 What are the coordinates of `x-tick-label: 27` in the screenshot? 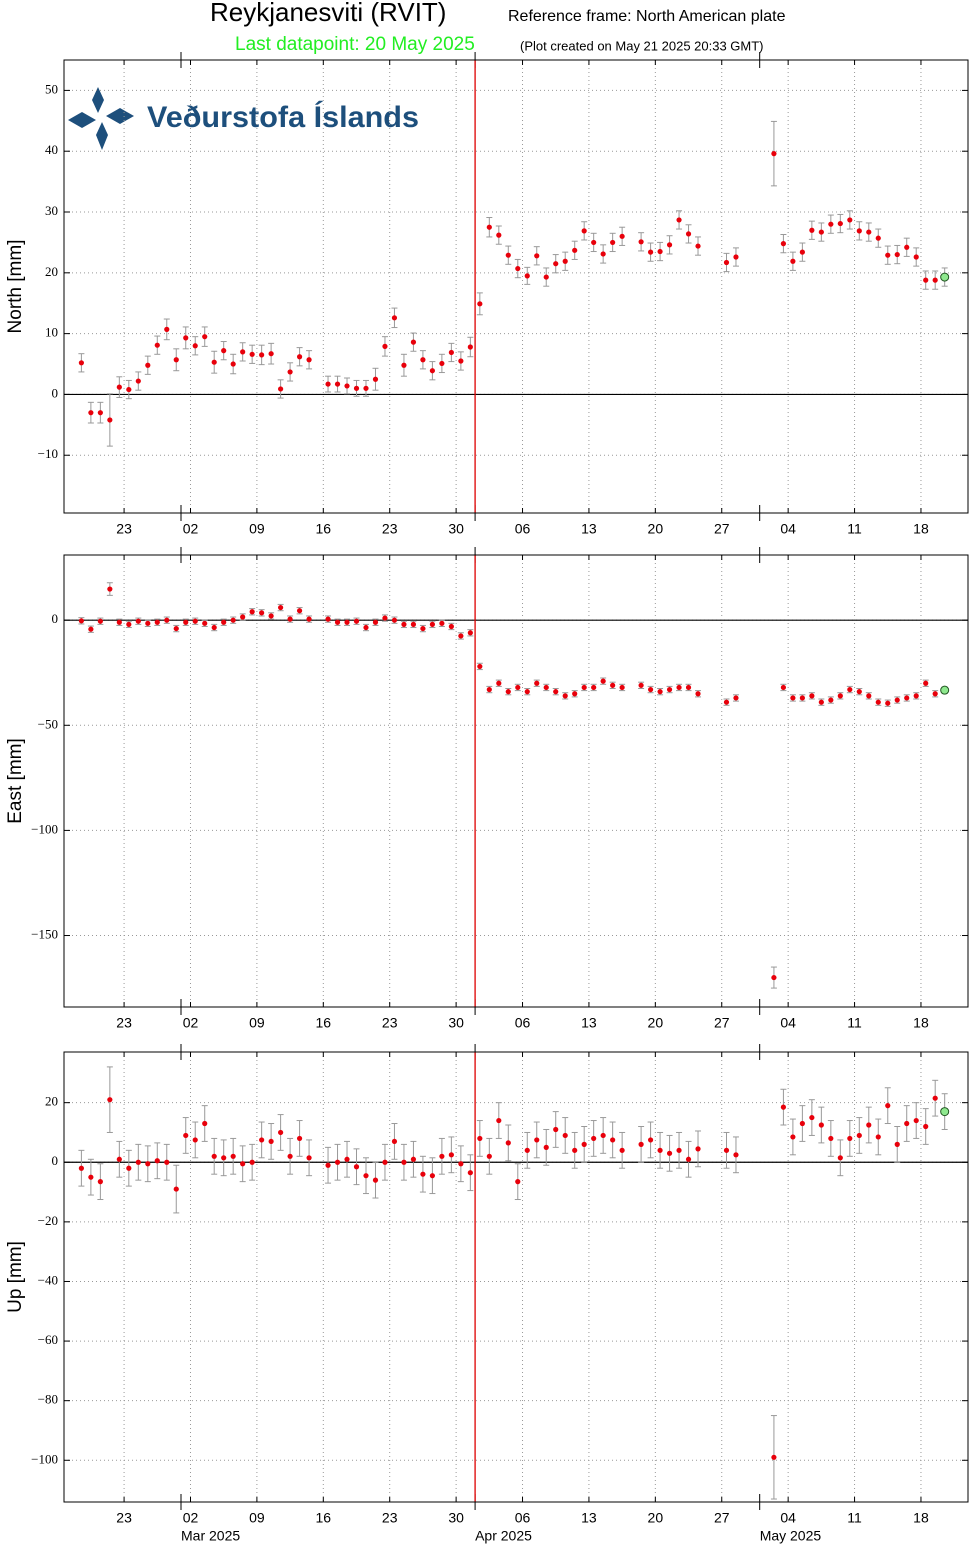 It's located at (722, 529).